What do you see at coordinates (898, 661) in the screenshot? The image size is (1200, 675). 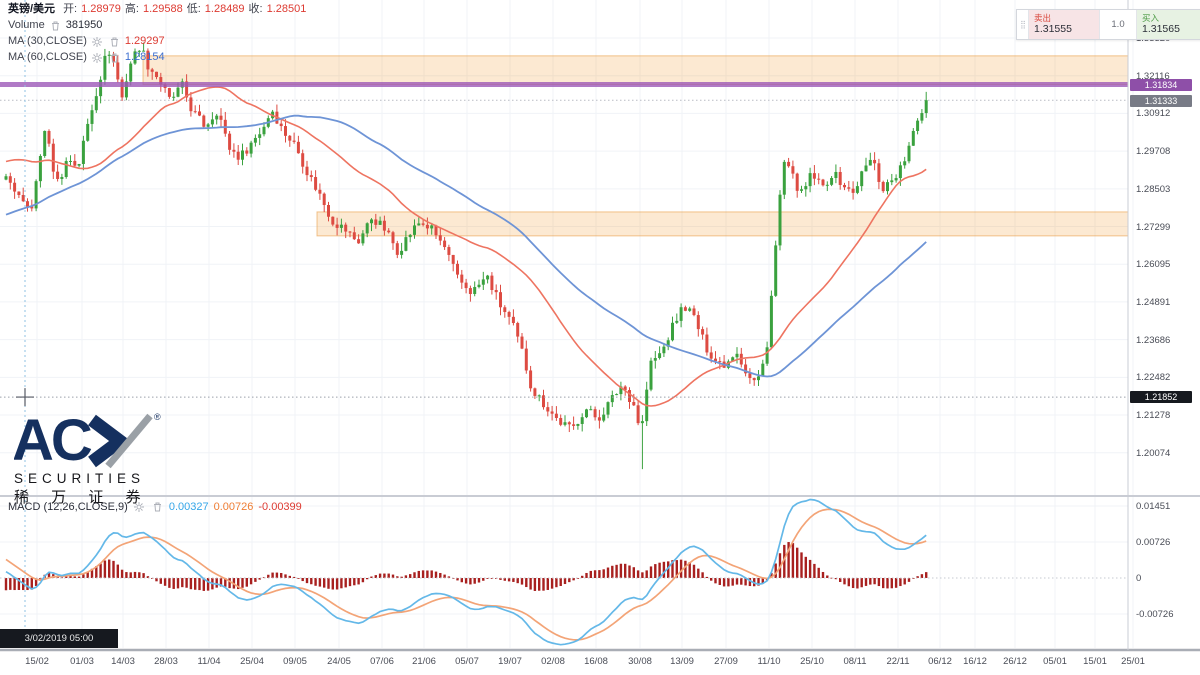 I see `time-tick-label: 22/11` at bounding box center [898, 661].